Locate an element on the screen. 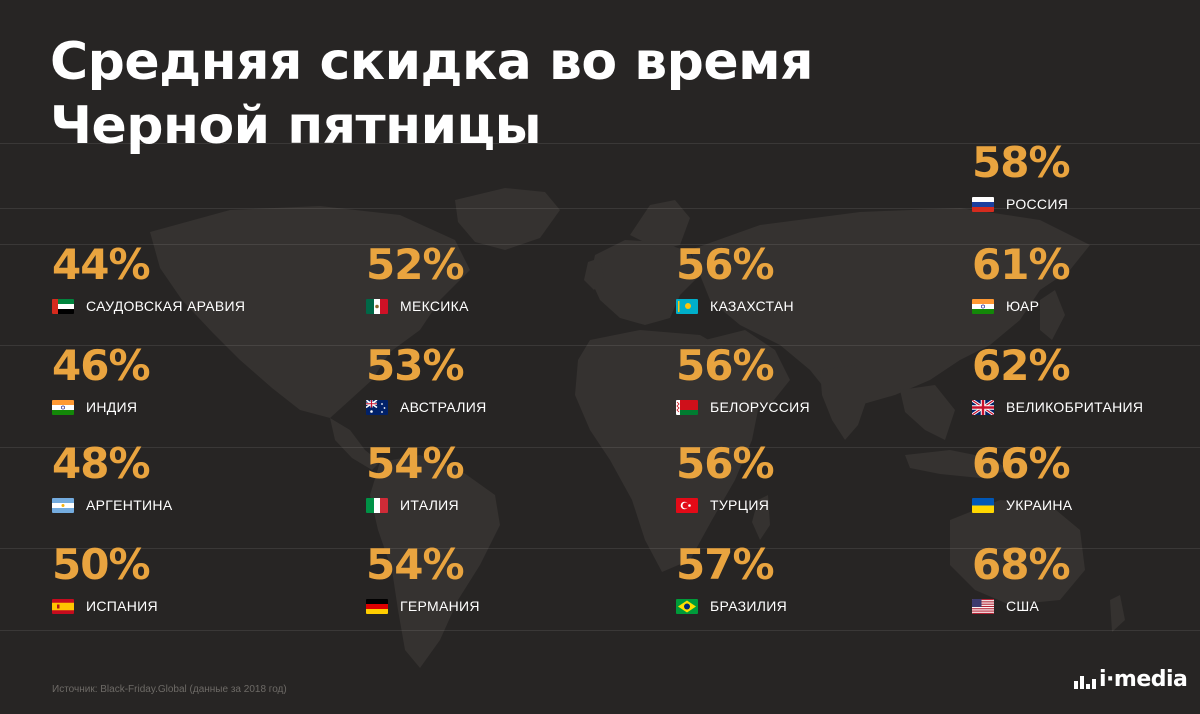  stat-usa: 68% США is located at coordinates (1086, 578).